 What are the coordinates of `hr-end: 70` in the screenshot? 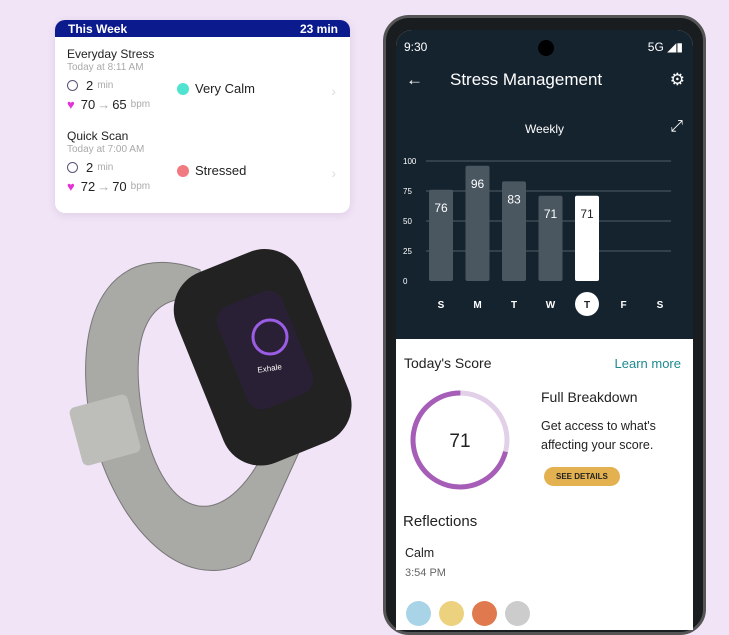 It's located at (119, 186).